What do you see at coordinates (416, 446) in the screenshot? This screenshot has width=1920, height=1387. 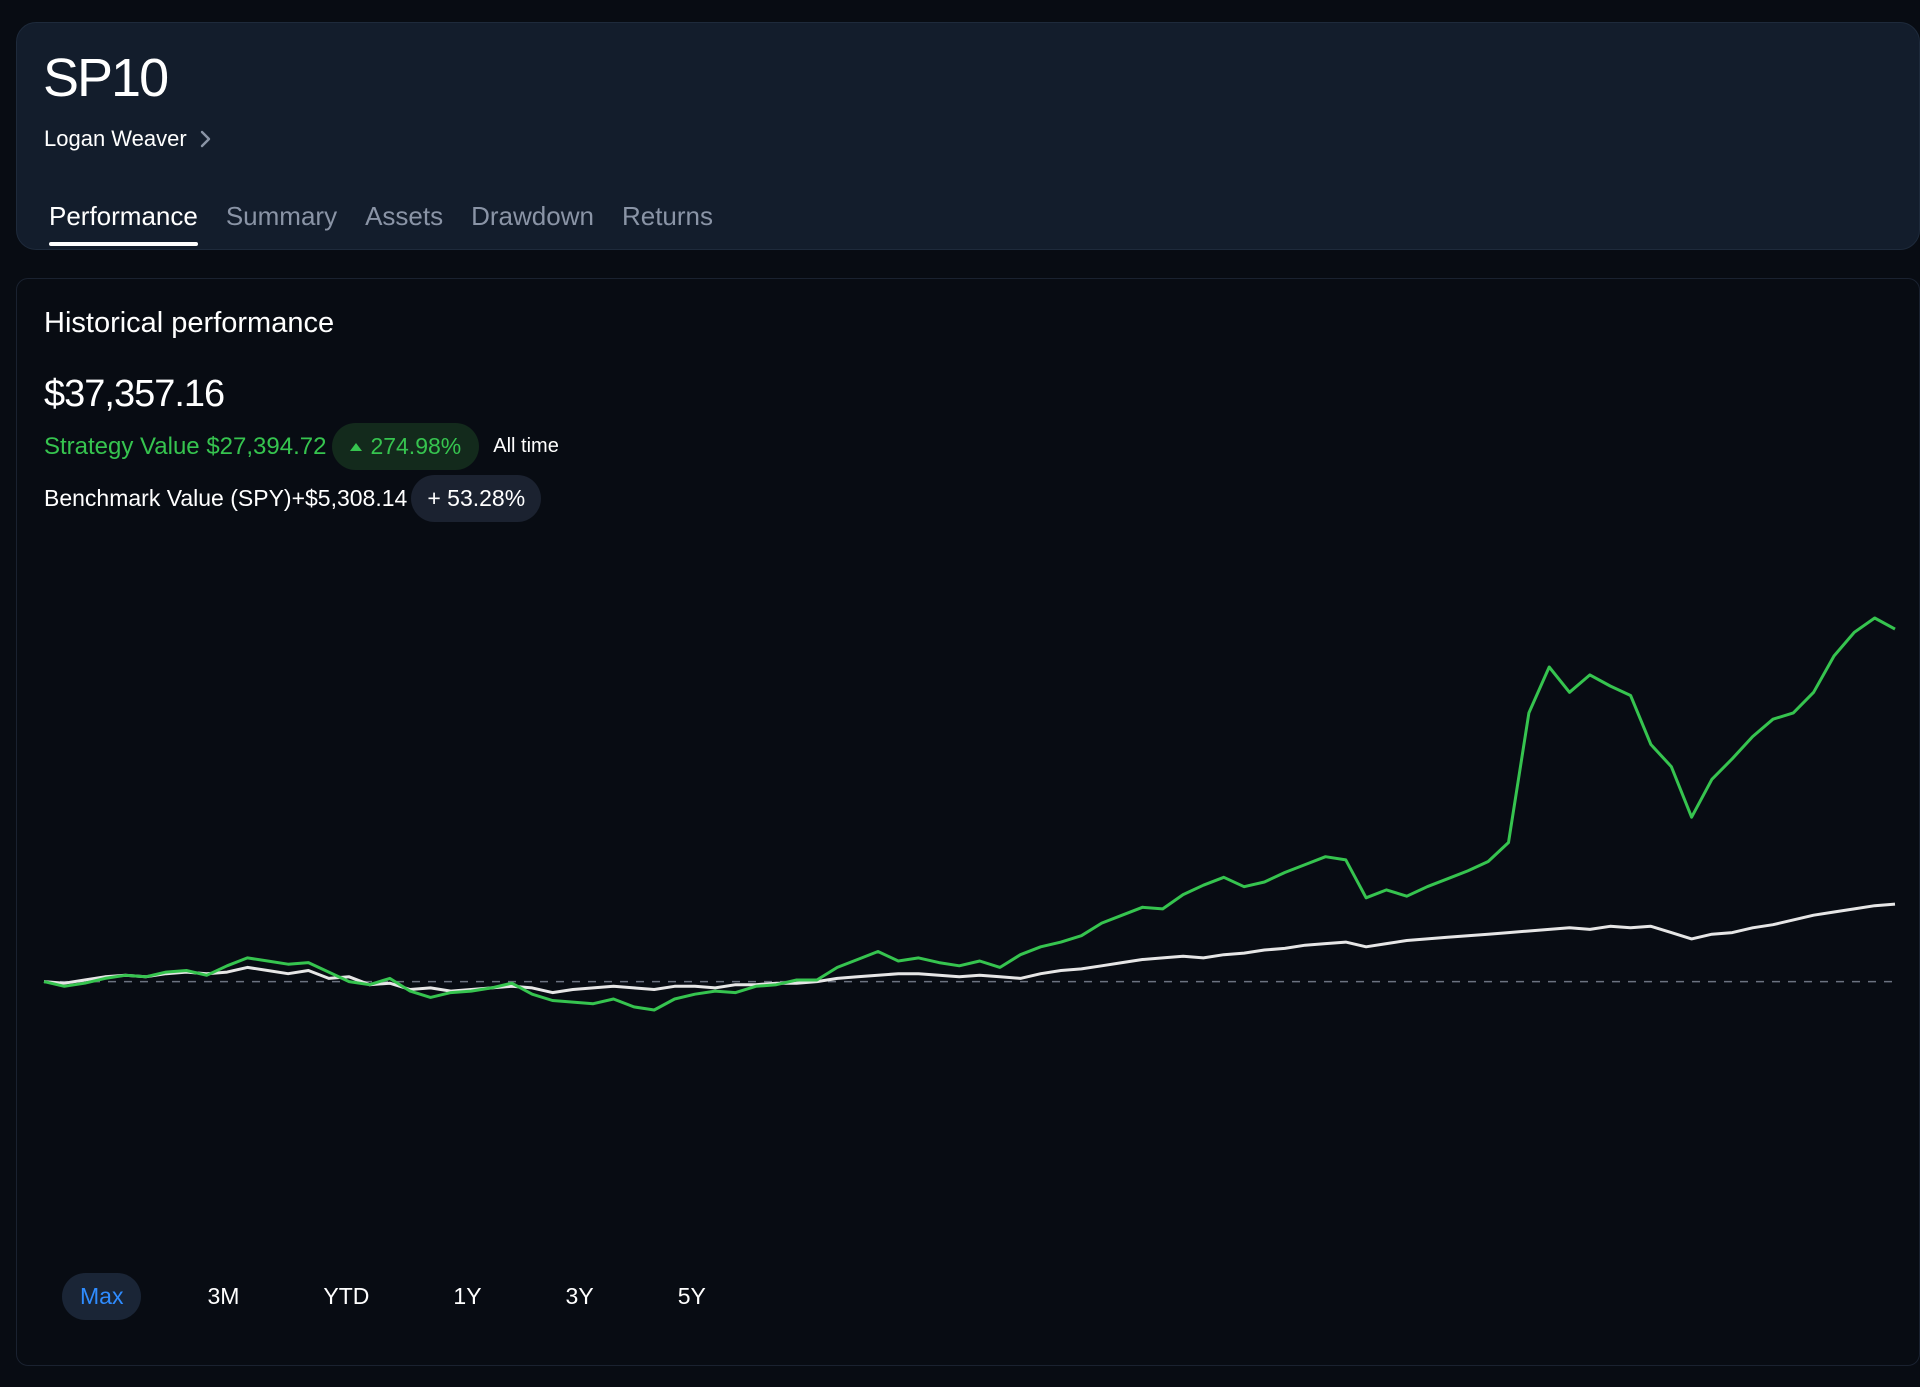 I see `strategy-pct: 274.98%` at bounding box center [416, 446].